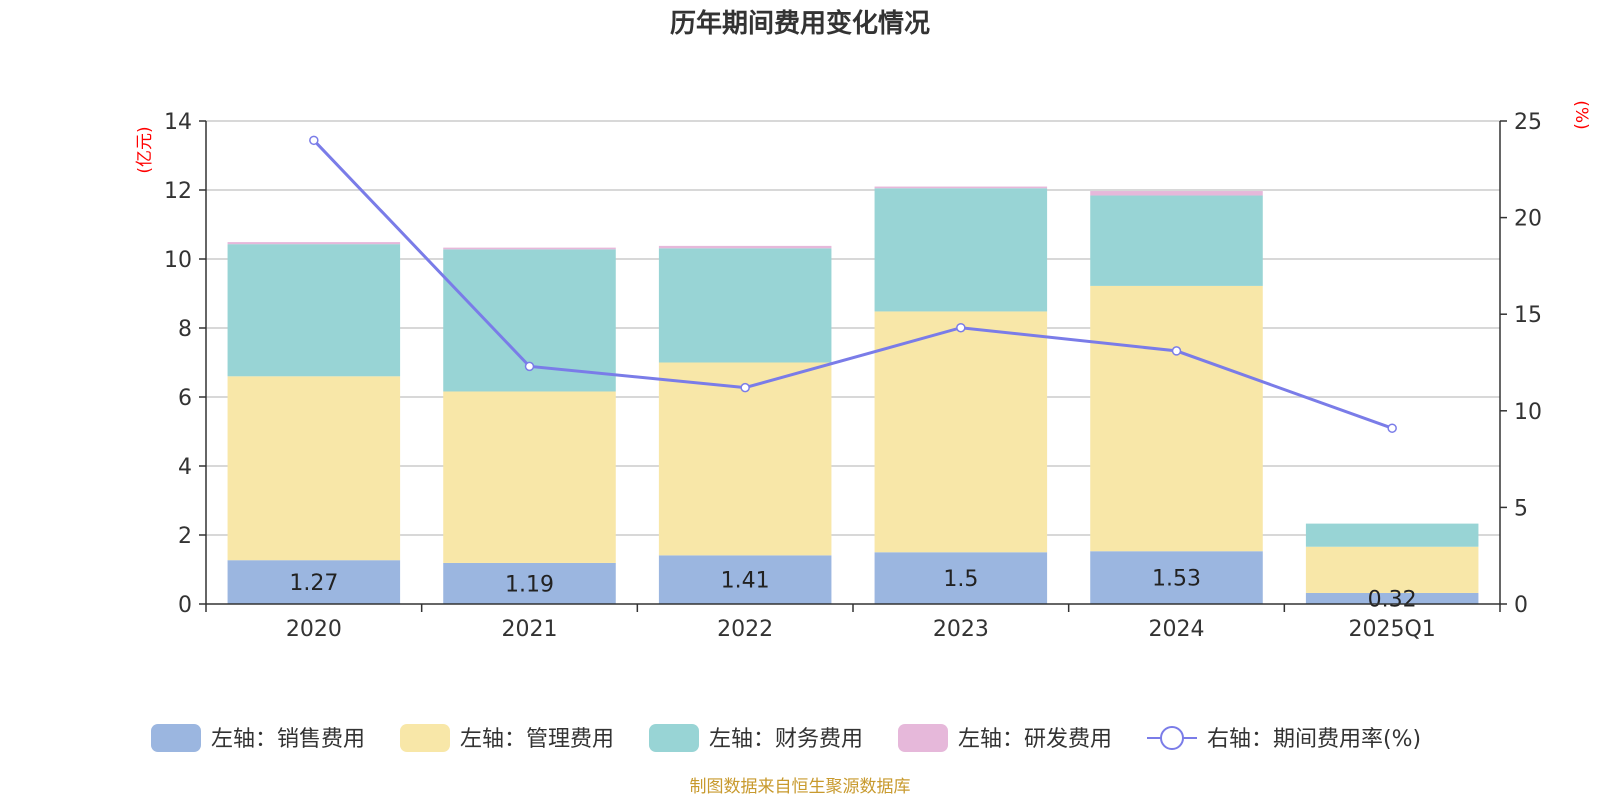  I want to click on x-tick-label: 2022, so click(745, 629).